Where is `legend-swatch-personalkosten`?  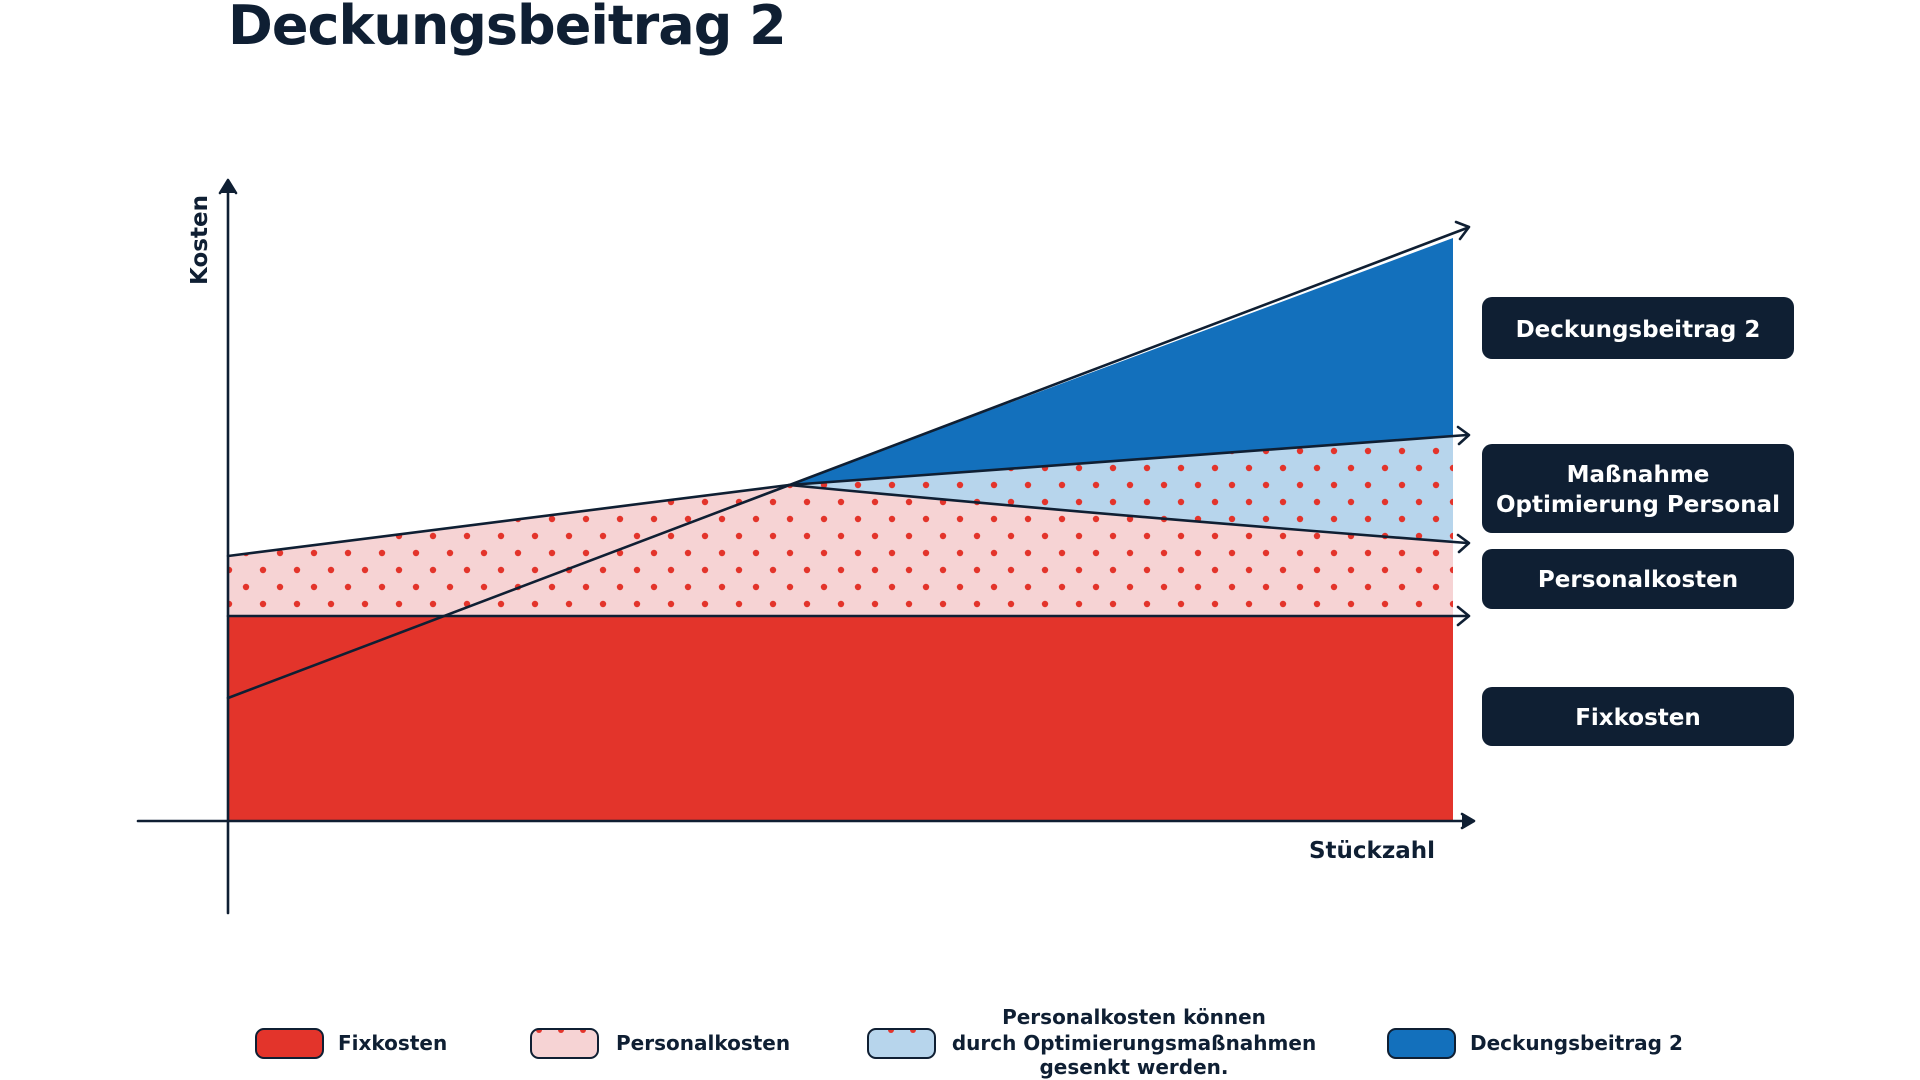 legend-swatch-personalkosten is located at coordinates (564, 1043).